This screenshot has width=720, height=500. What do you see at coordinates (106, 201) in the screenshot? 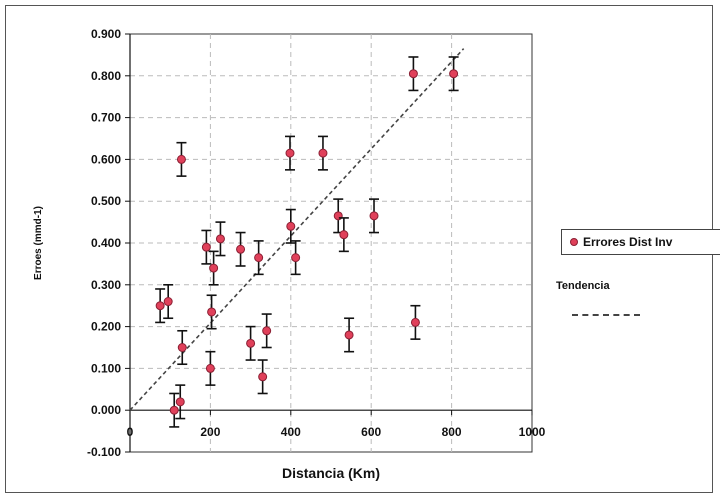
I see `y-tick-label: 0.500` at bounding box center [106, 201].